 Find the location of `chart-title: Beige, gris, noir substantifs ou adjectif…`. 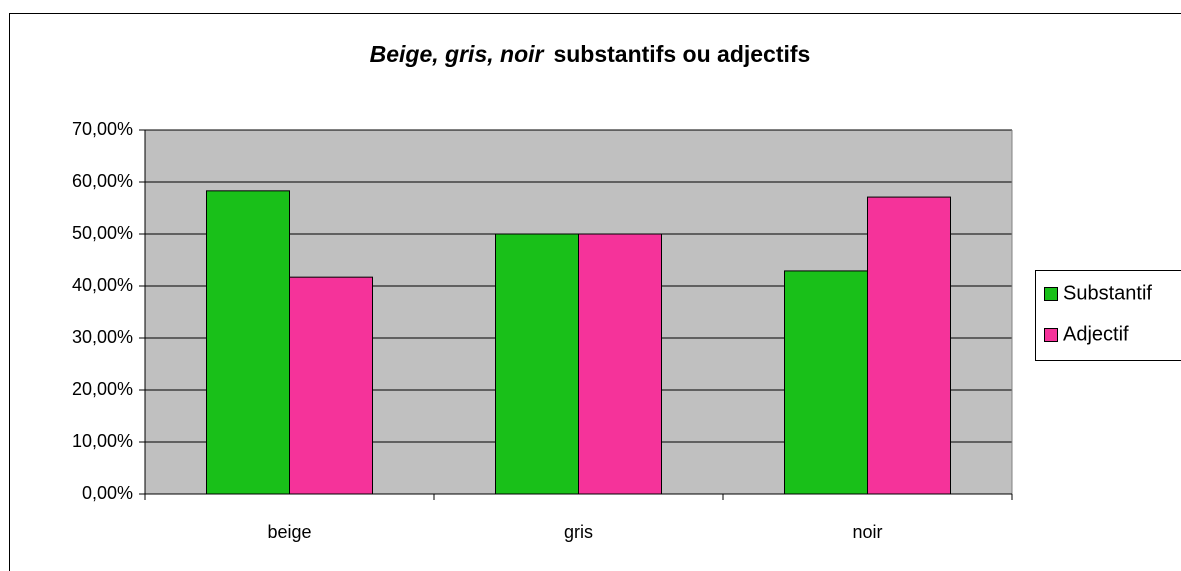

chart-title: Beige, gris, noir substantifs ou adjectif… is located at coordinates (590, 54).